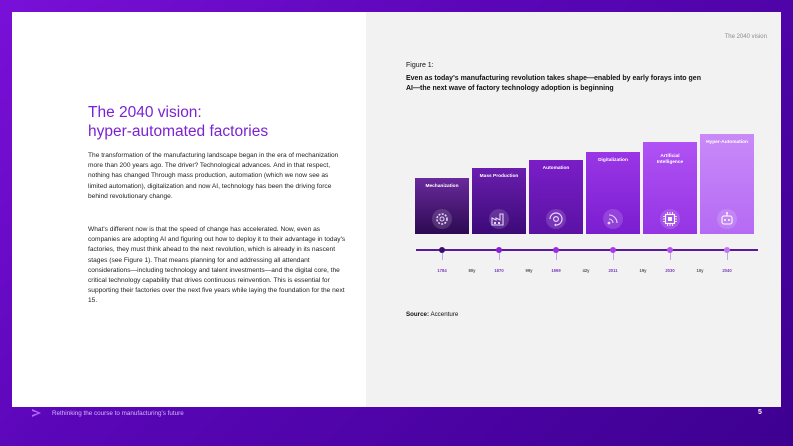  I want to click on timeline-gap: 42y, so click(586, 270).